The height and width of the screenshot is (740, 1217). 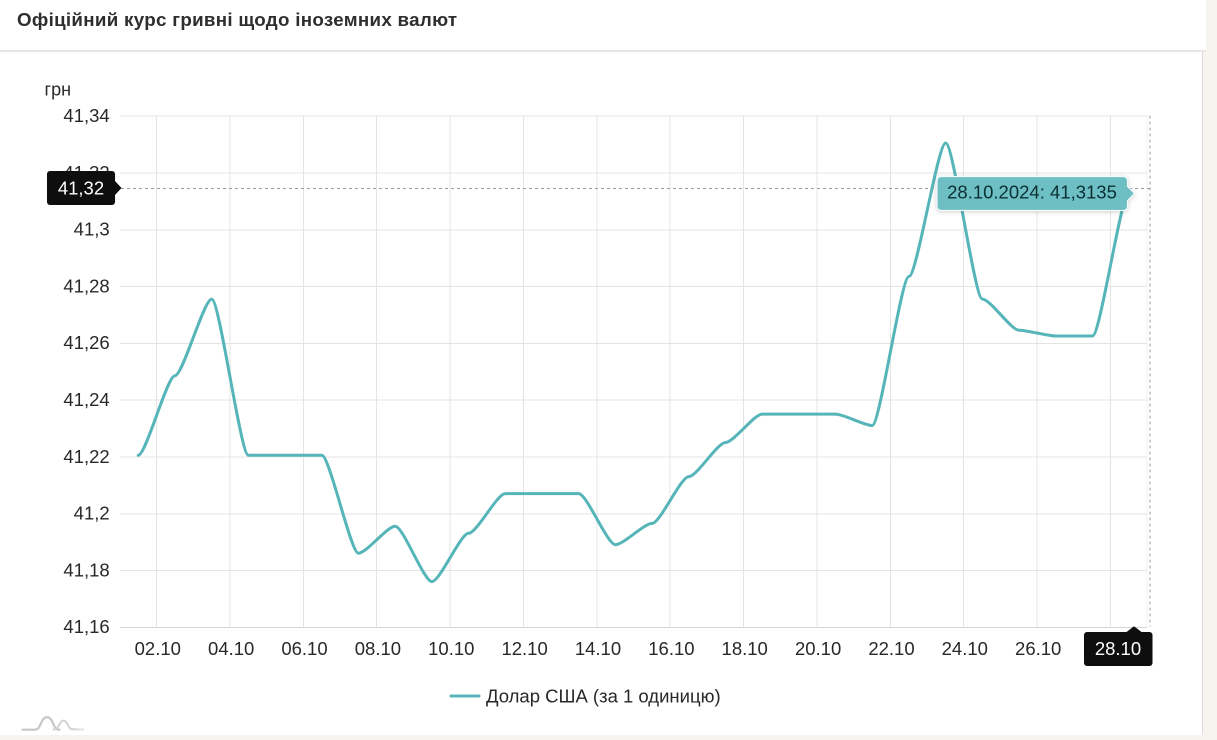 I want to click on svg-text: 41,2, so click(x=92, y=513).